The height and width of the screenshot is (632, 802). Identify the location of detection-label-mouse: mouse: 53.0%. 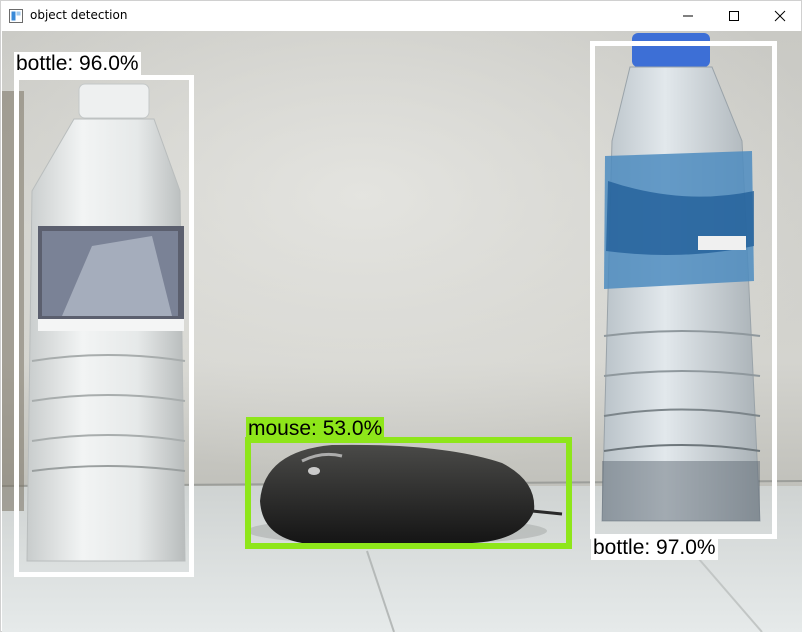
(315, 429).